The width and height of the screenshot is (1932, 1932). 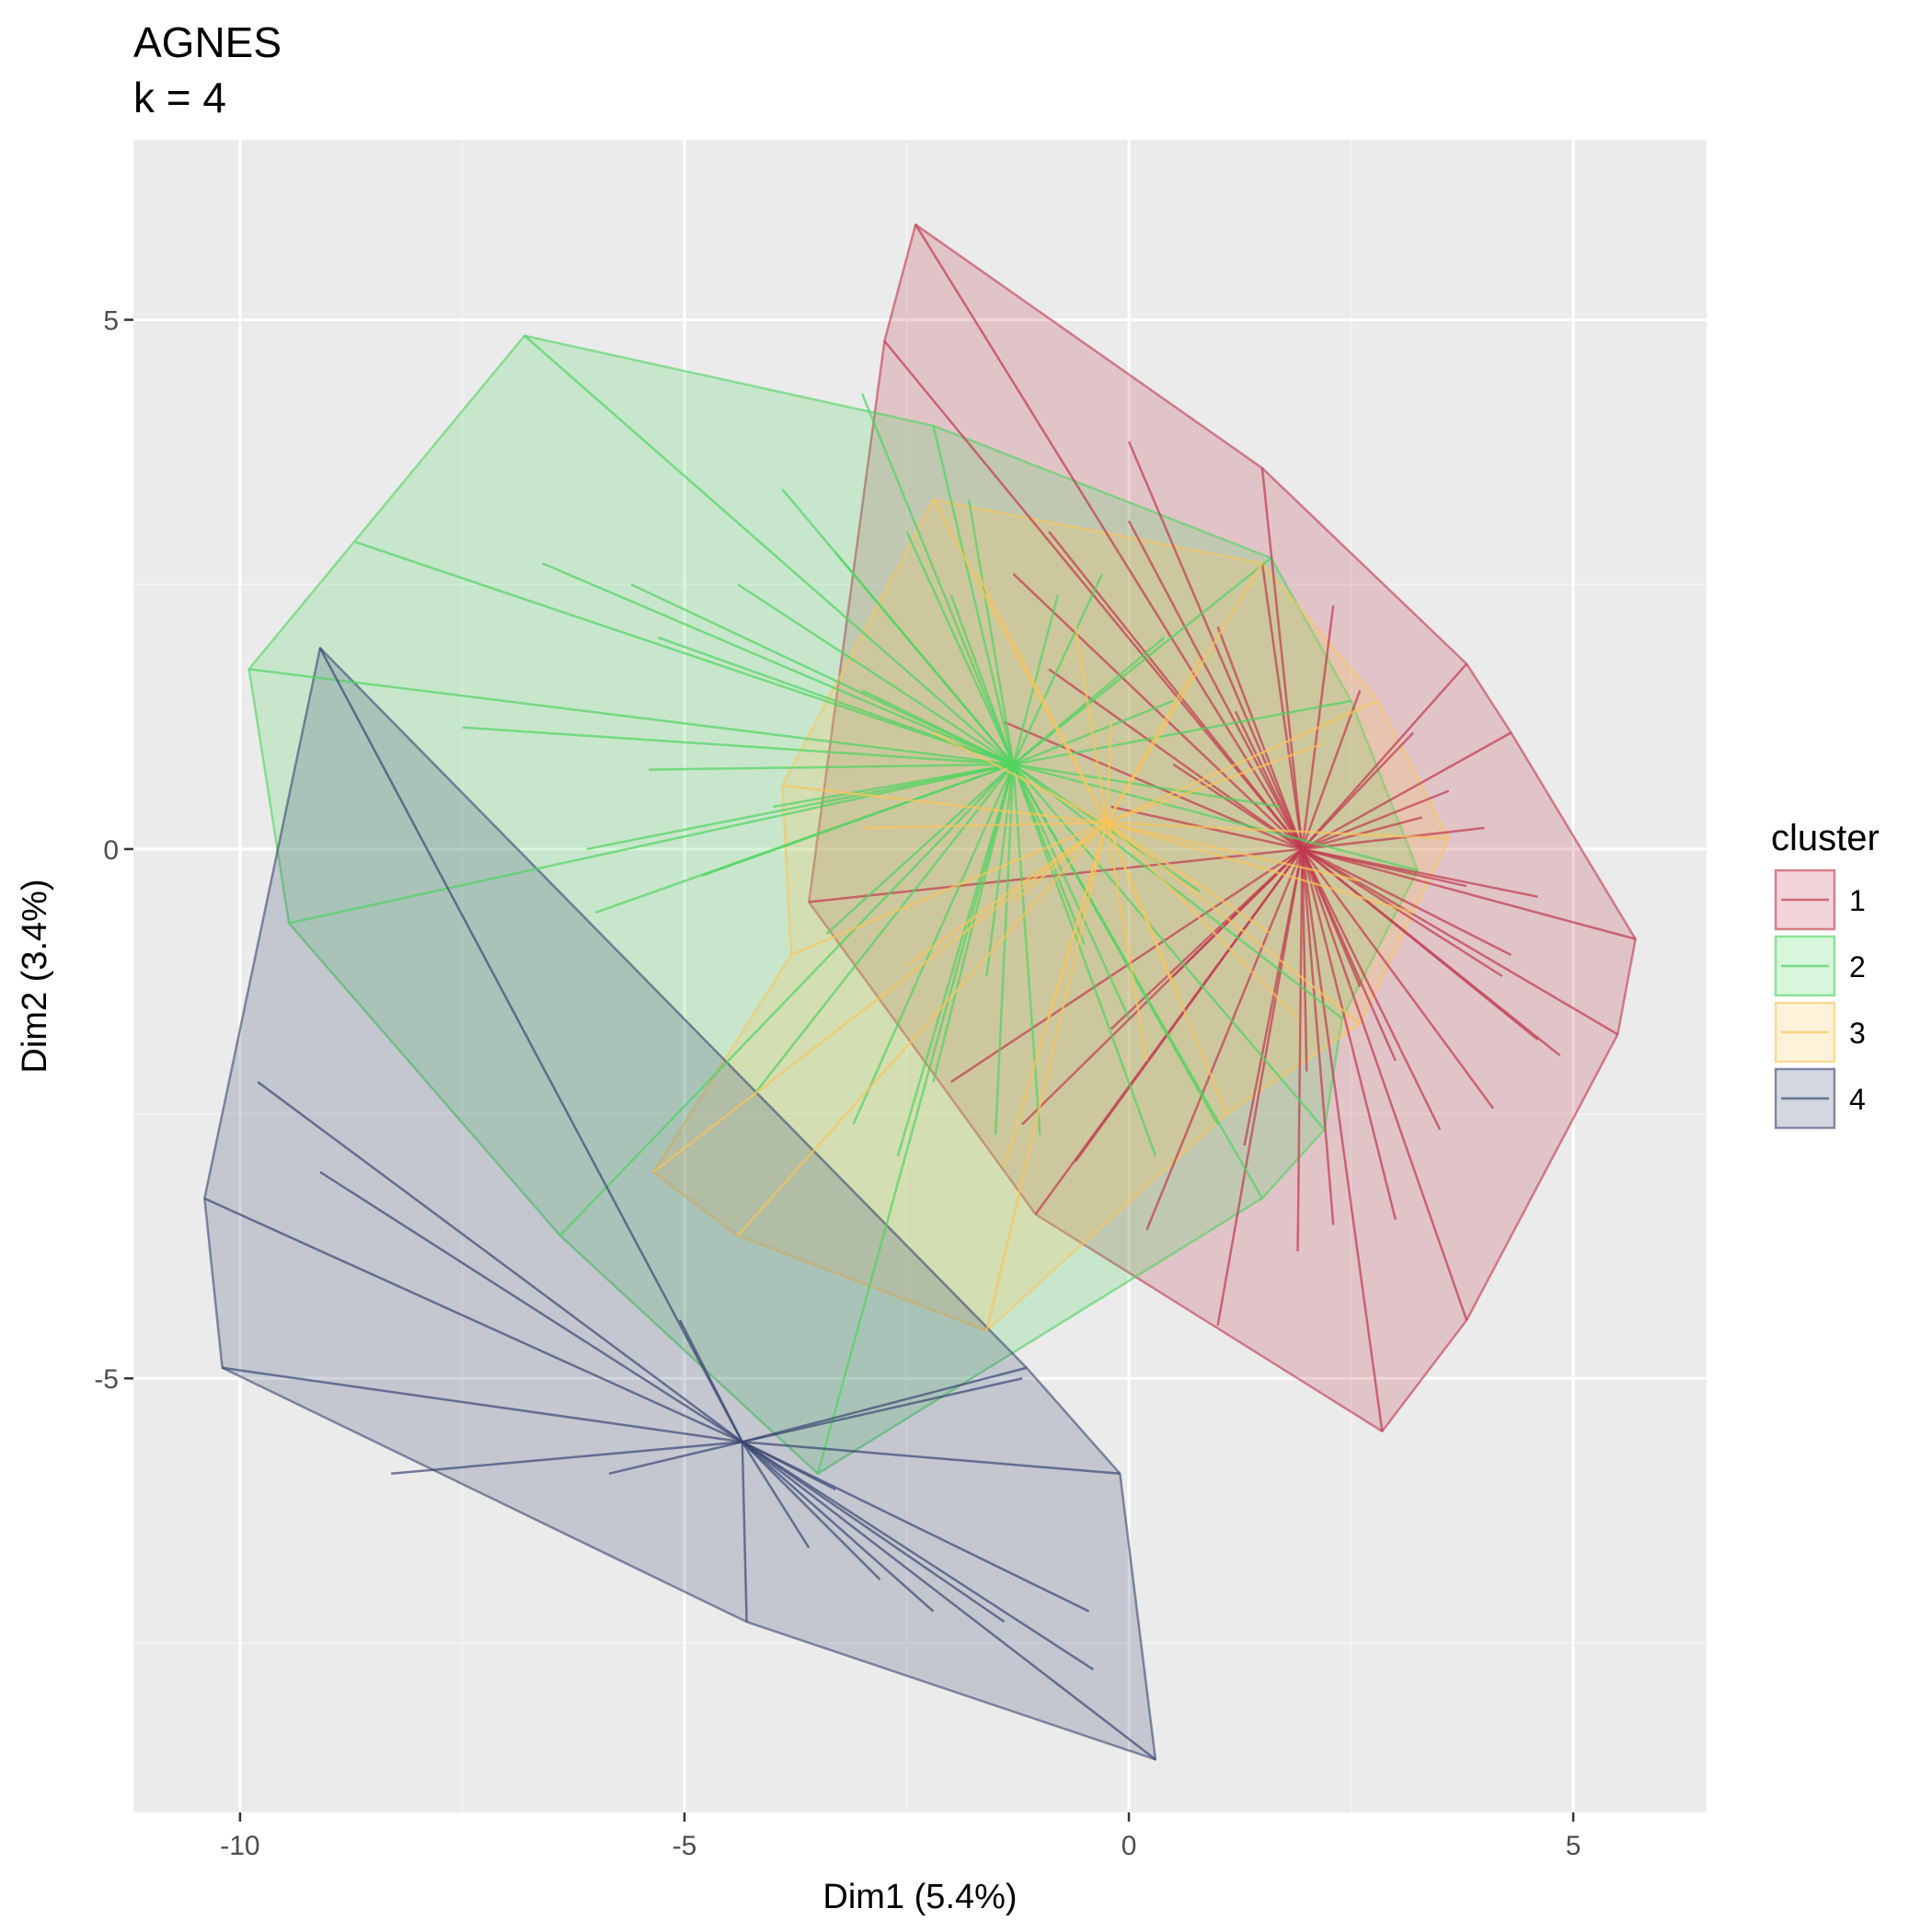 What do you see at coordinates (919, 1897) in the screenshot?
I see `x-axis-label: Dim1 (5.4%)` at bounding box center [919, 1897].